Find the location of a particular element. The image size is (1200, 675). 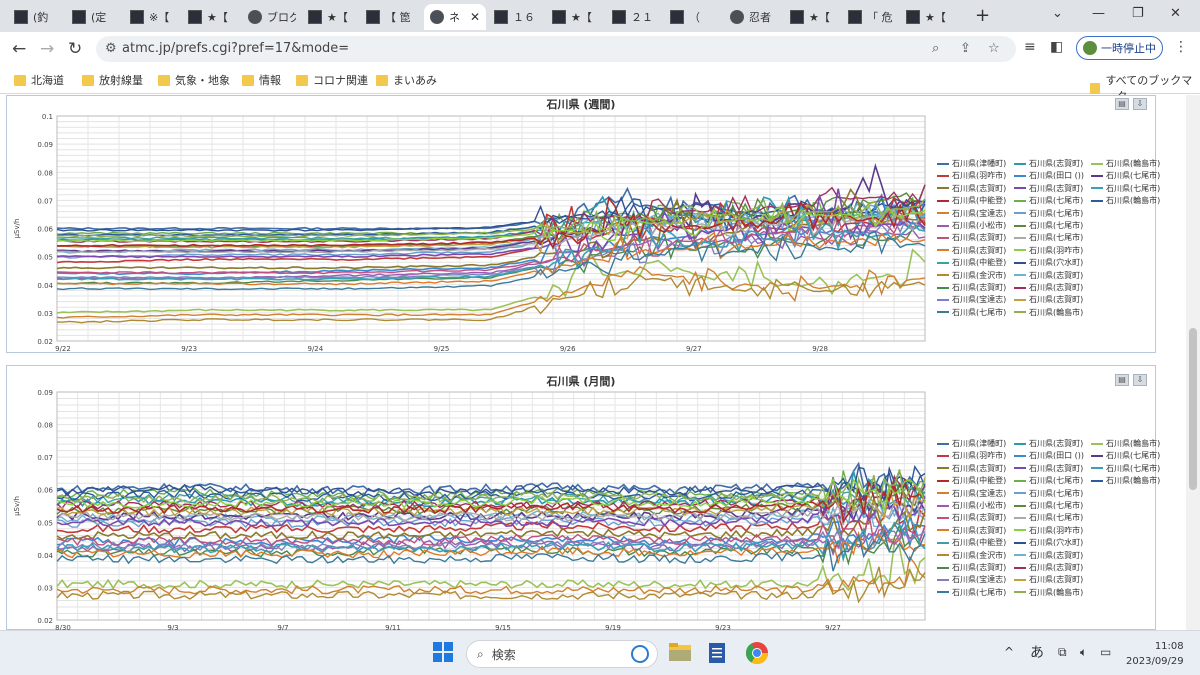

volume-icon: 🔈︎ is located at coordinates (1084, 652).